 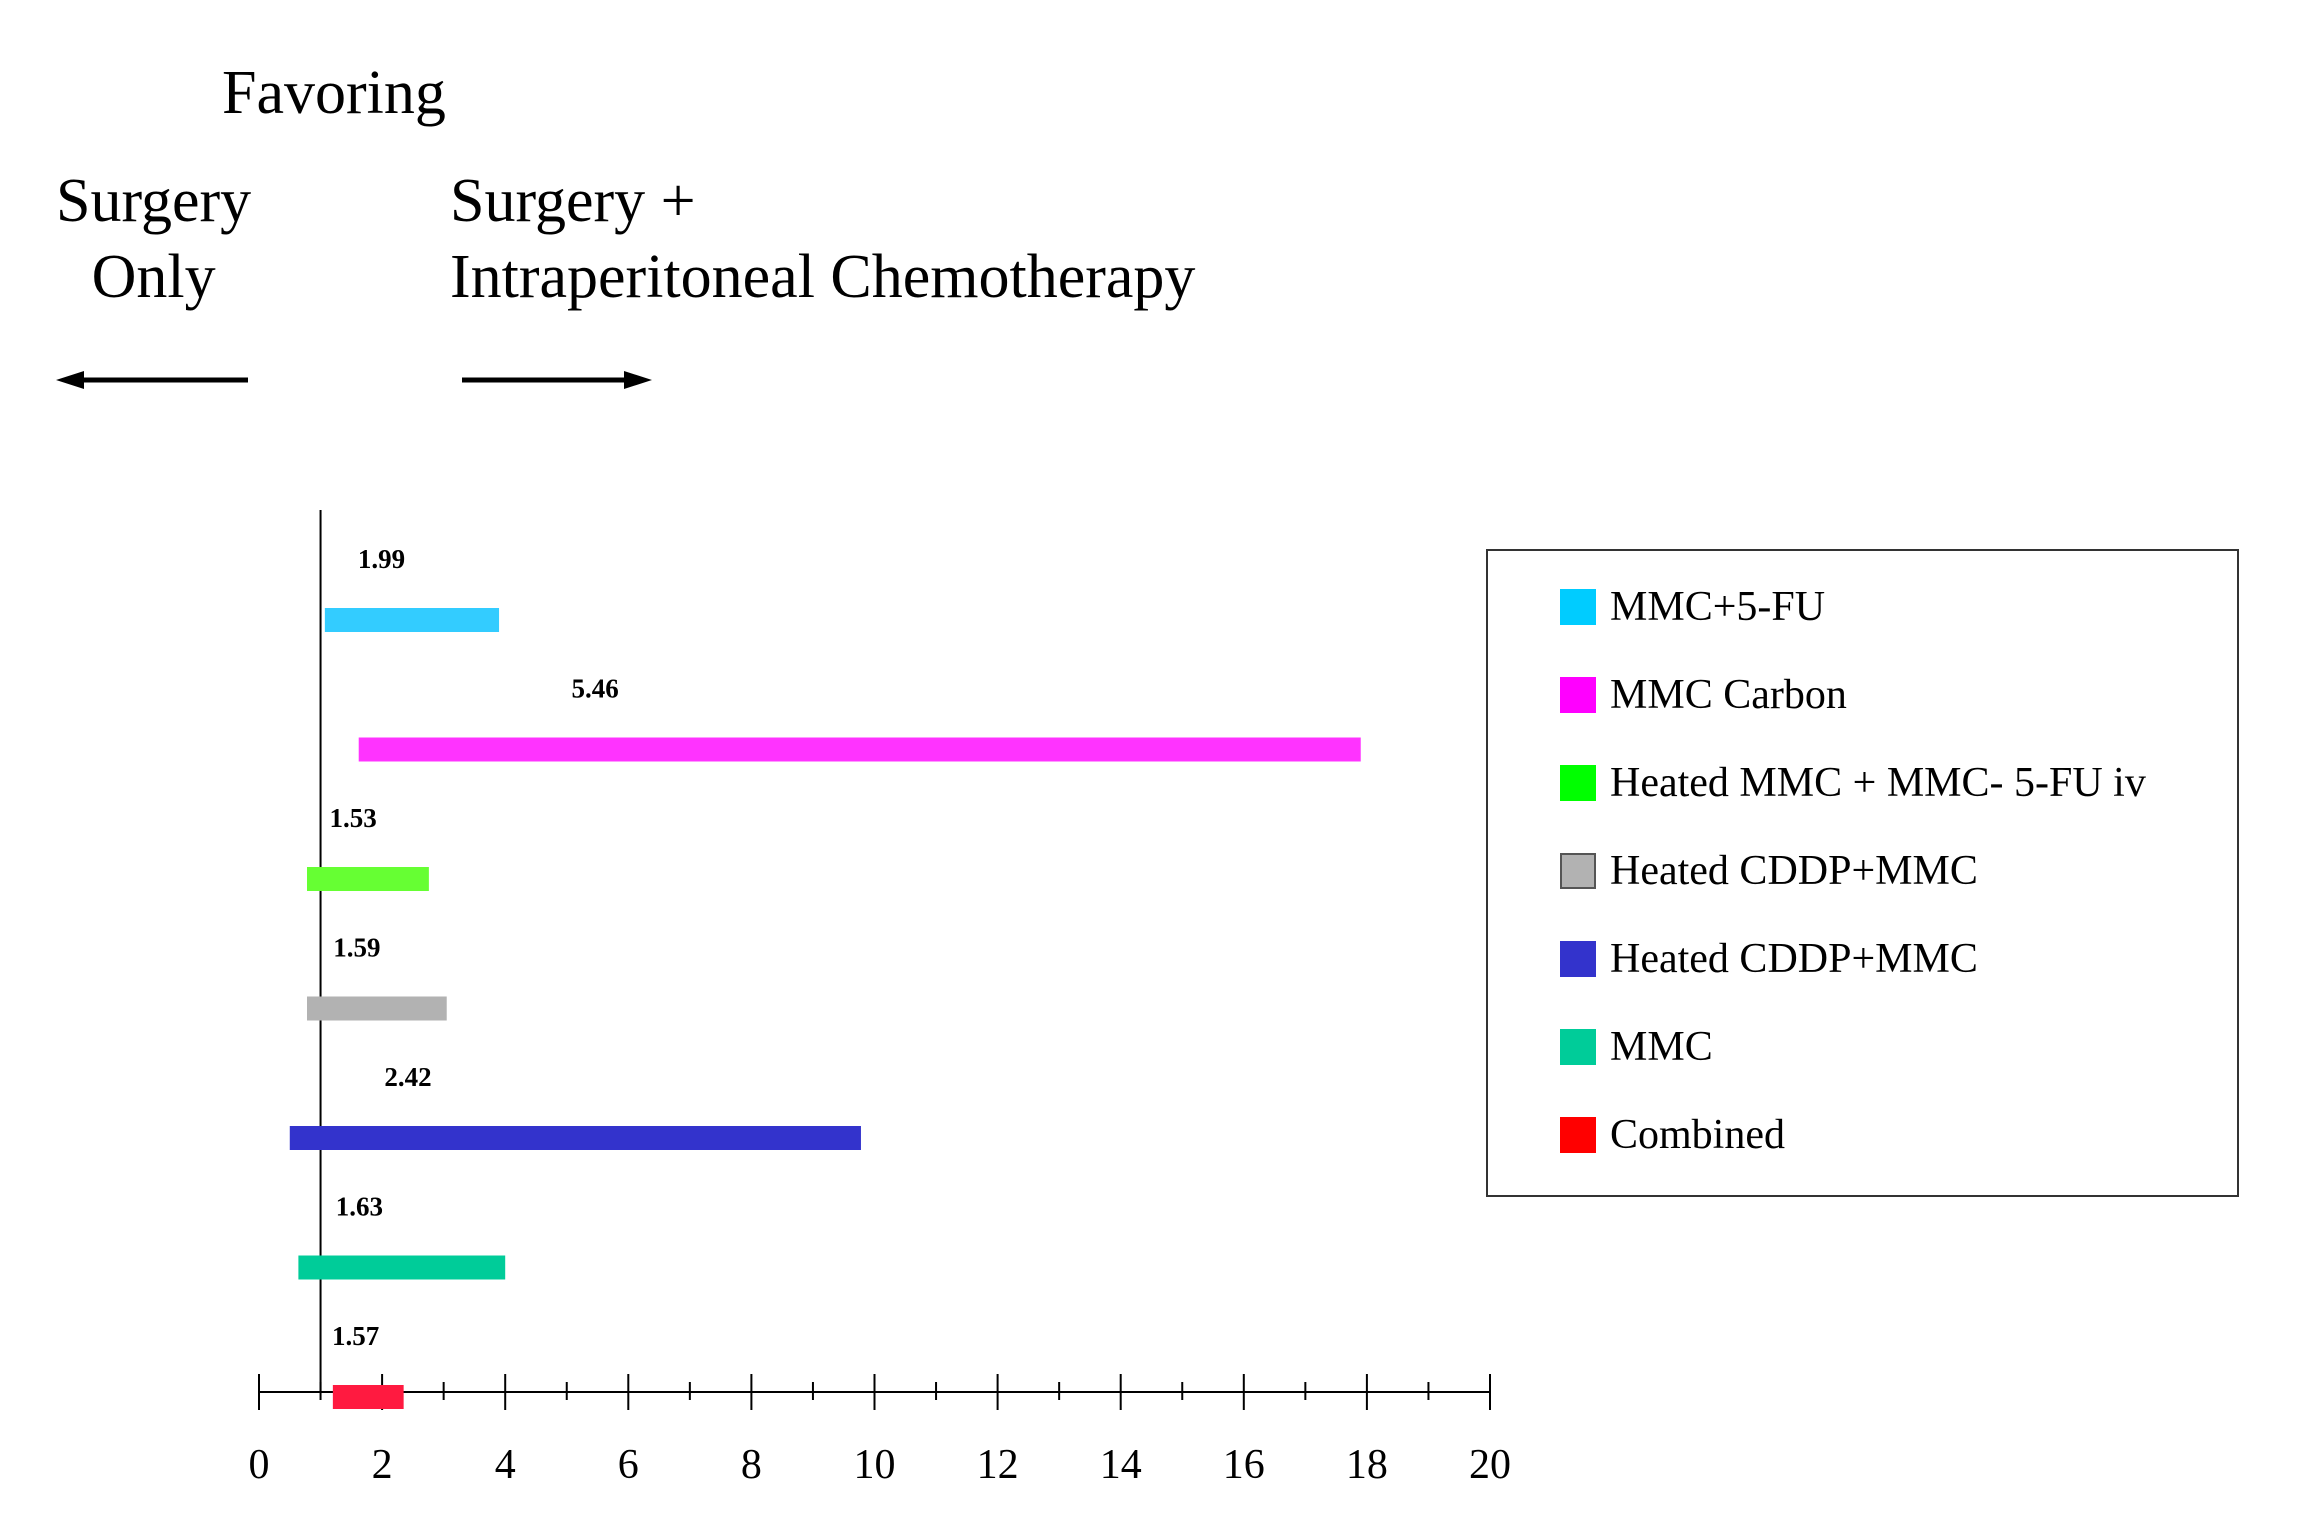 What do you see at coordinates (823, 277) in the screenshot?
I see `surgery-plus-chemo-line-2: Intraperitoneal Chemotherapy` at bounding box center [823, 277].